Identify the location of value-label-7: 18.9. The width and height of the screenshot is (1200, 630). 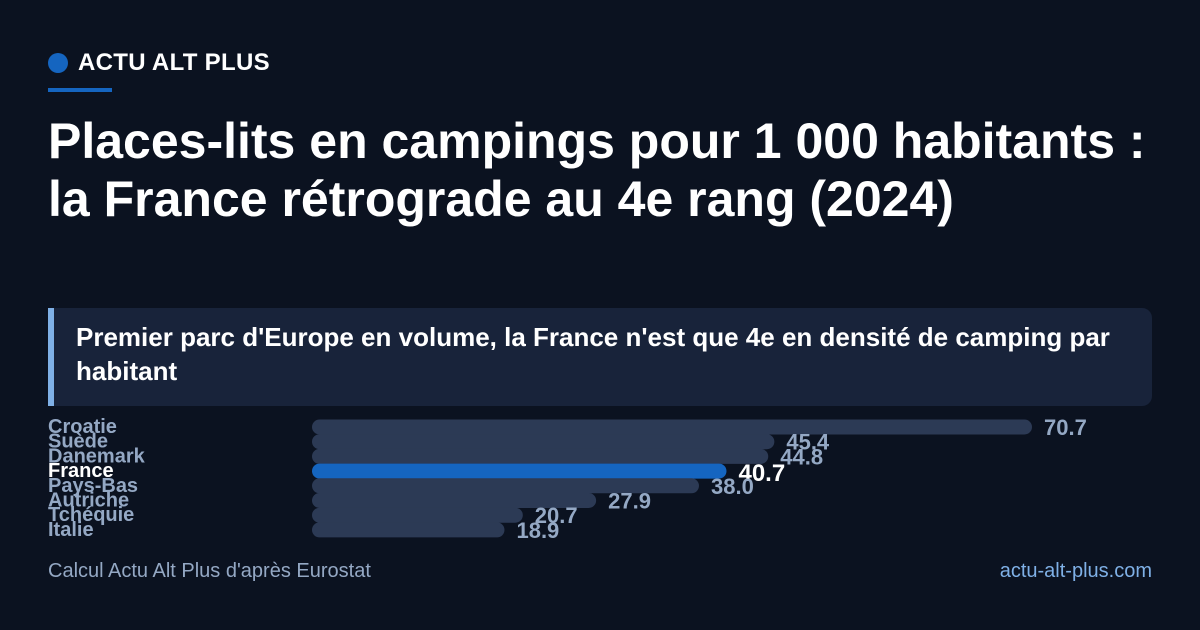
(537, 530).